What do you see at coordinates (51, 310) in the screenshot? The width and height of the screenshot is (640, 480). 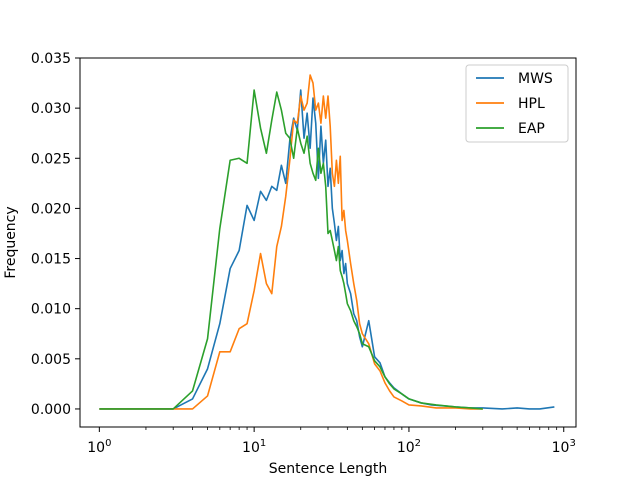 I see `y-tick-label: 0.010` at bounding box center [51, 310].